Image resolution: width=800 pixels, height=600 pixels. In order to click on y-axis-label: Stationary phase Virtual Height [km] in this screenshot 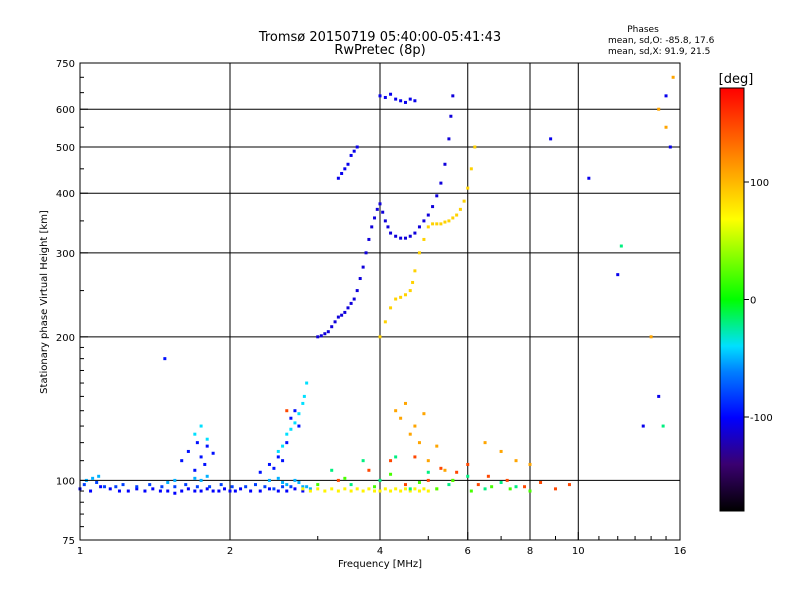, I will do `click(44, 302)`.